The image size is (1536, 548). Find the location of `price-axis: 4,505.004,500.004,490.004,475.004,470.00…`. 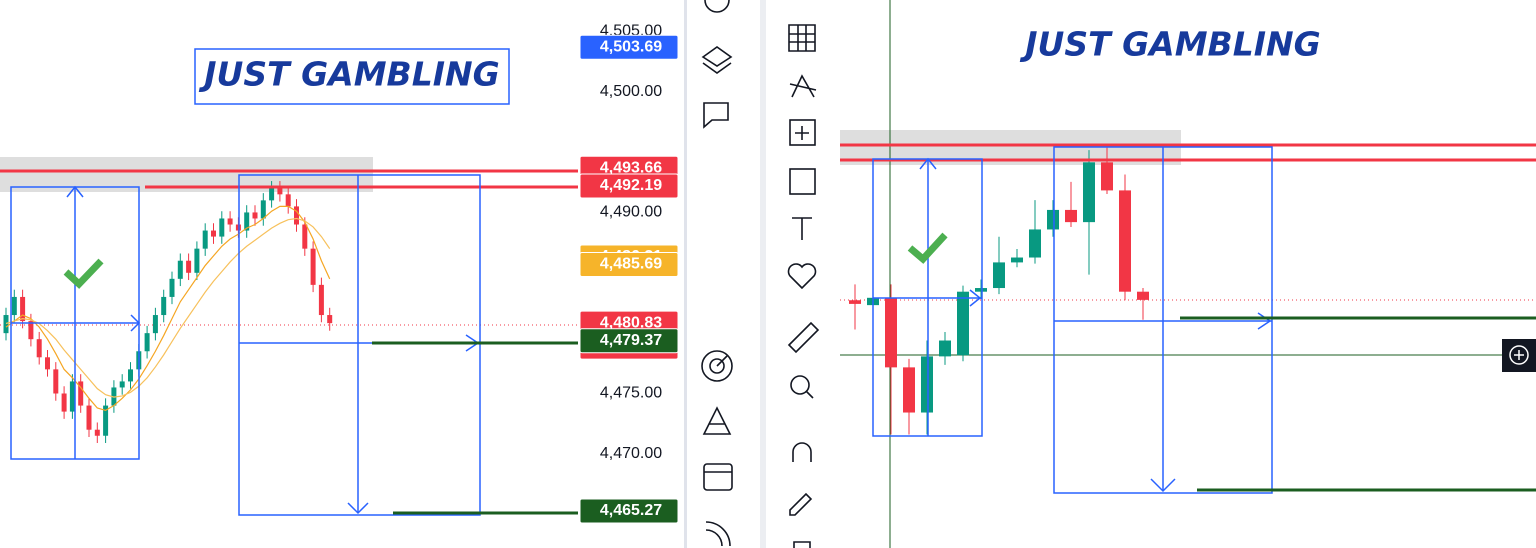

price-axis: 4,505.004,500.004,490.004,475.004,470.00… is located at coordinates (629, 273).